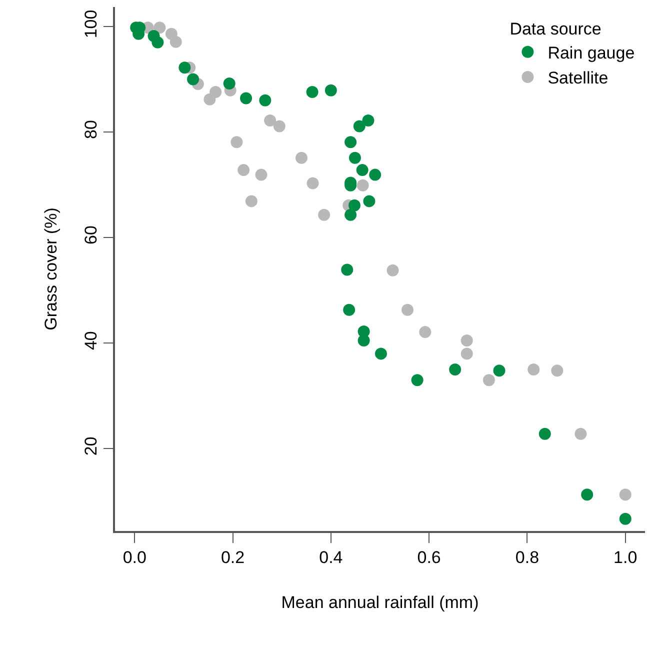 The image size is (647, 652). Describe the element at coordinates (626, 558) in the screenshot. I see `x-tick-label: 1.0` at that location.